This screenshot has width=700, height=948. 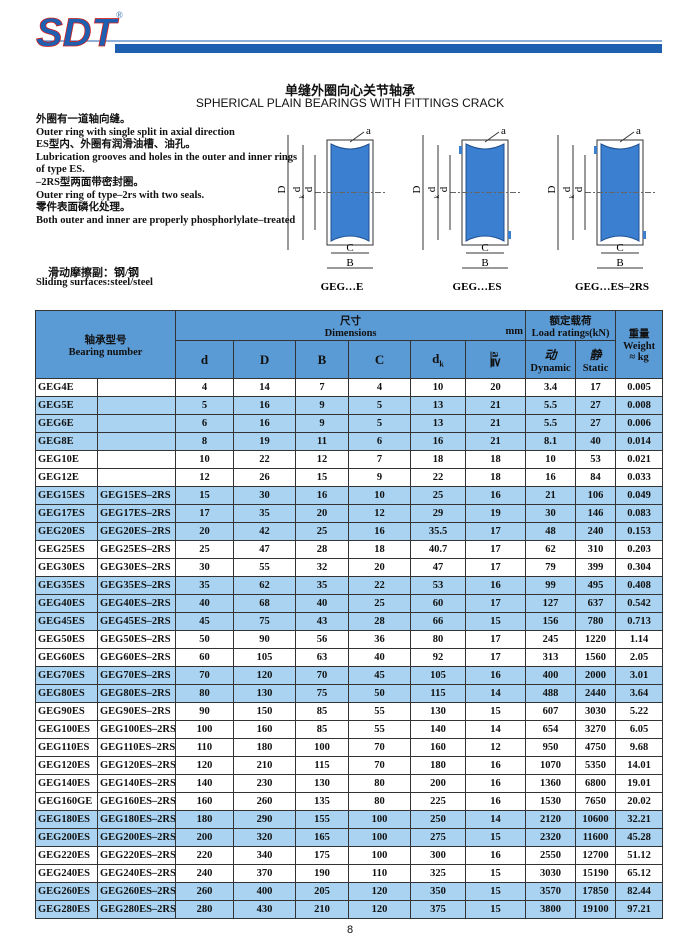 I want to click on value-cell: 200, so click(x=205, y=837).